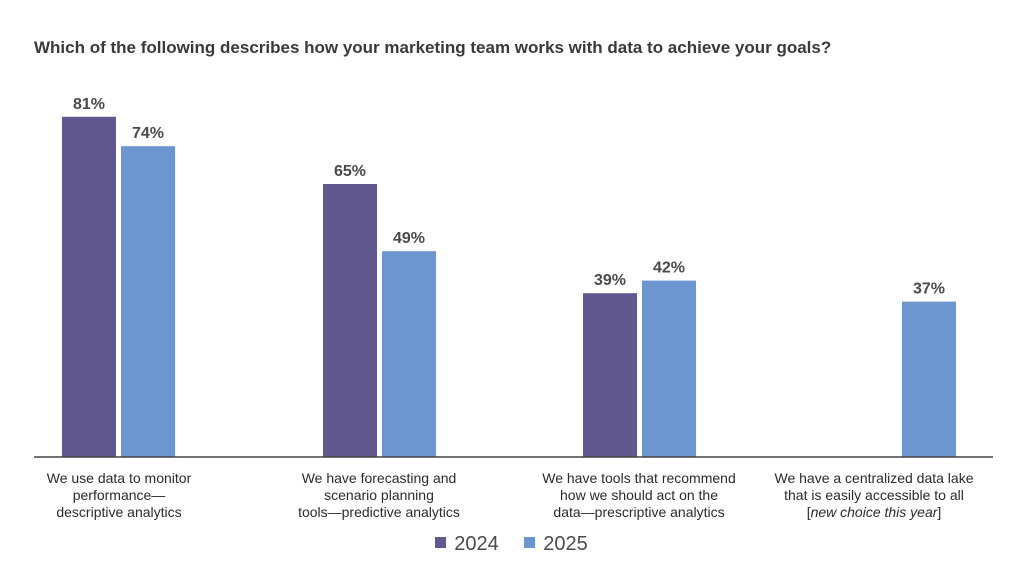 Image resolution: width=1023 pixels, height=580 pixels. Describe the element at coordinates (148, 133) in the screenshot. I see `bar-value-label-2025-0: 74%` at that location.